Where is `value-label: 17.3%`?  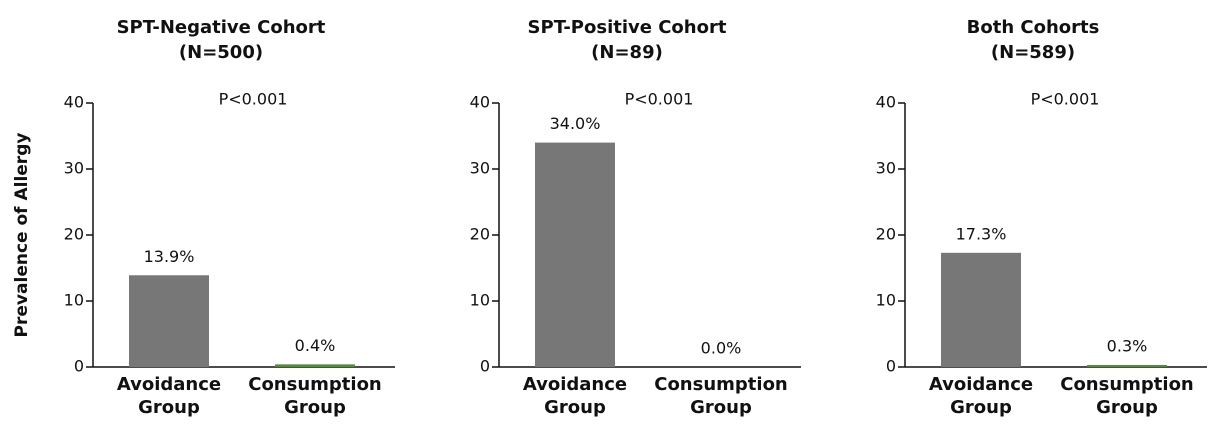 value-label: 17.3% is located at coordinates (981, 233).